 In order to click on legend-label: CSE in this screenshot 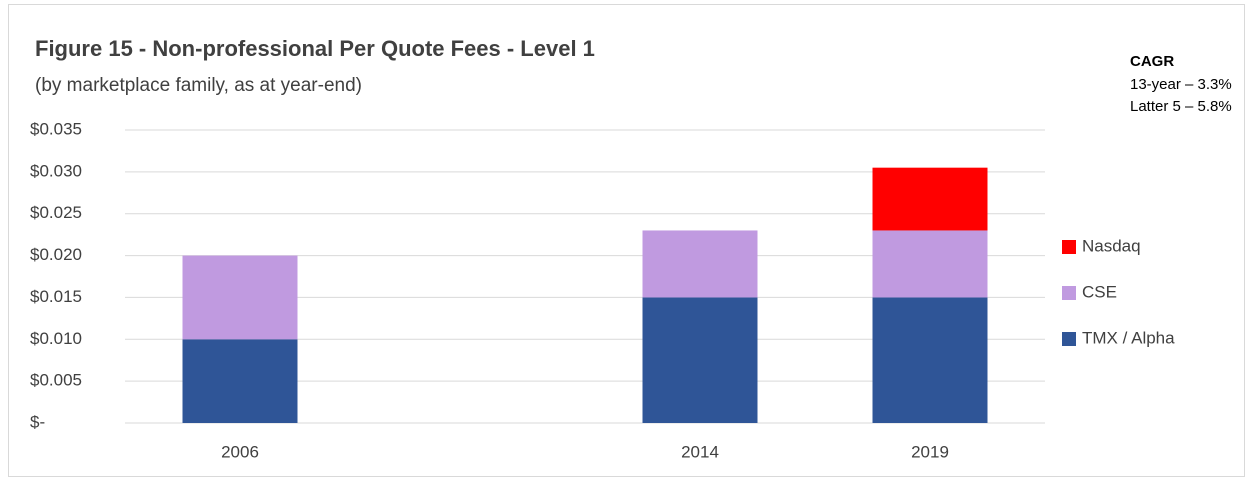, I will do `click(1099, 291)`.